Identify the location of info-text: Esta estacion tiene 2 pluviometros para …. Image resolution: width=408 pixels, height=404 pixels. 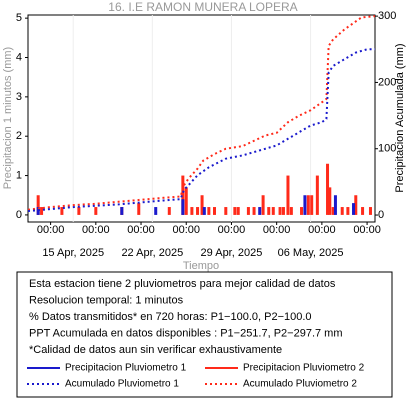
(182, 284).